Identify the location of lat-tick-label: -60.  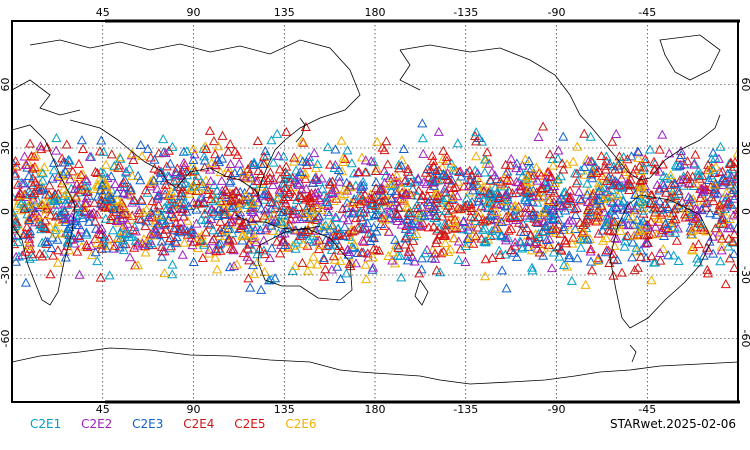
(6, 339).